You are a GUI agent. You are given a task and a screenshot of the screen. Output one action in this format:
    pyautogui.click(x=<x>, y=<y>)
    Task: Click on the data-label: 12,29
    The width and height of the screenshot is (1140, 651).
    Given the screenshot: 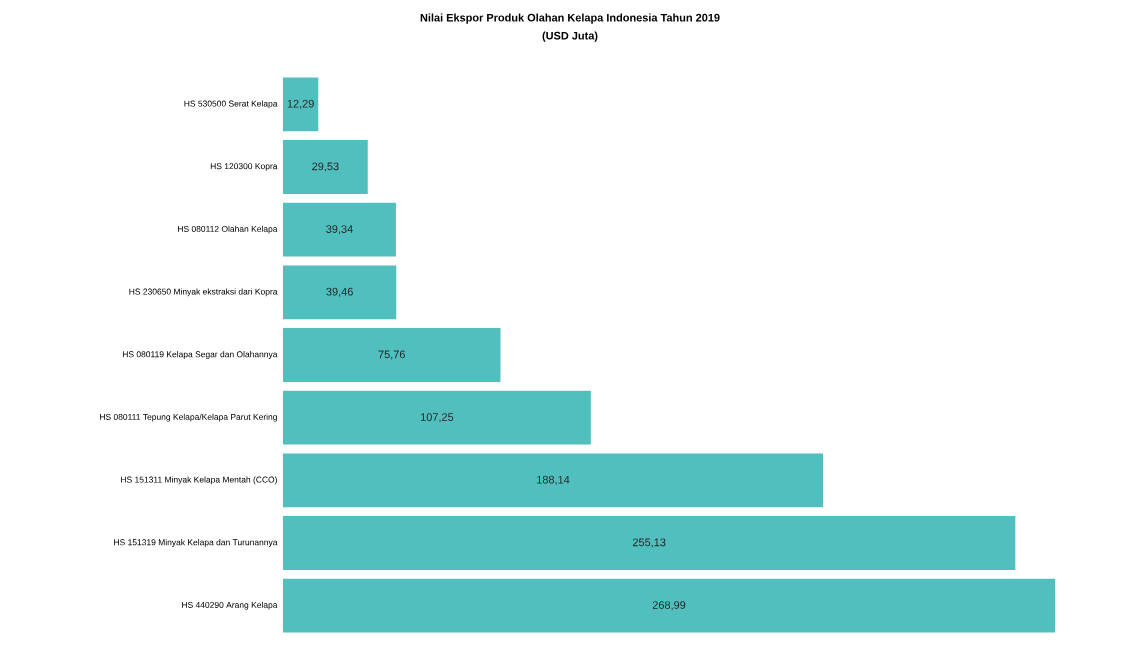 What is the action you would take?
    pyautogui.click(x=300, y=104)
    